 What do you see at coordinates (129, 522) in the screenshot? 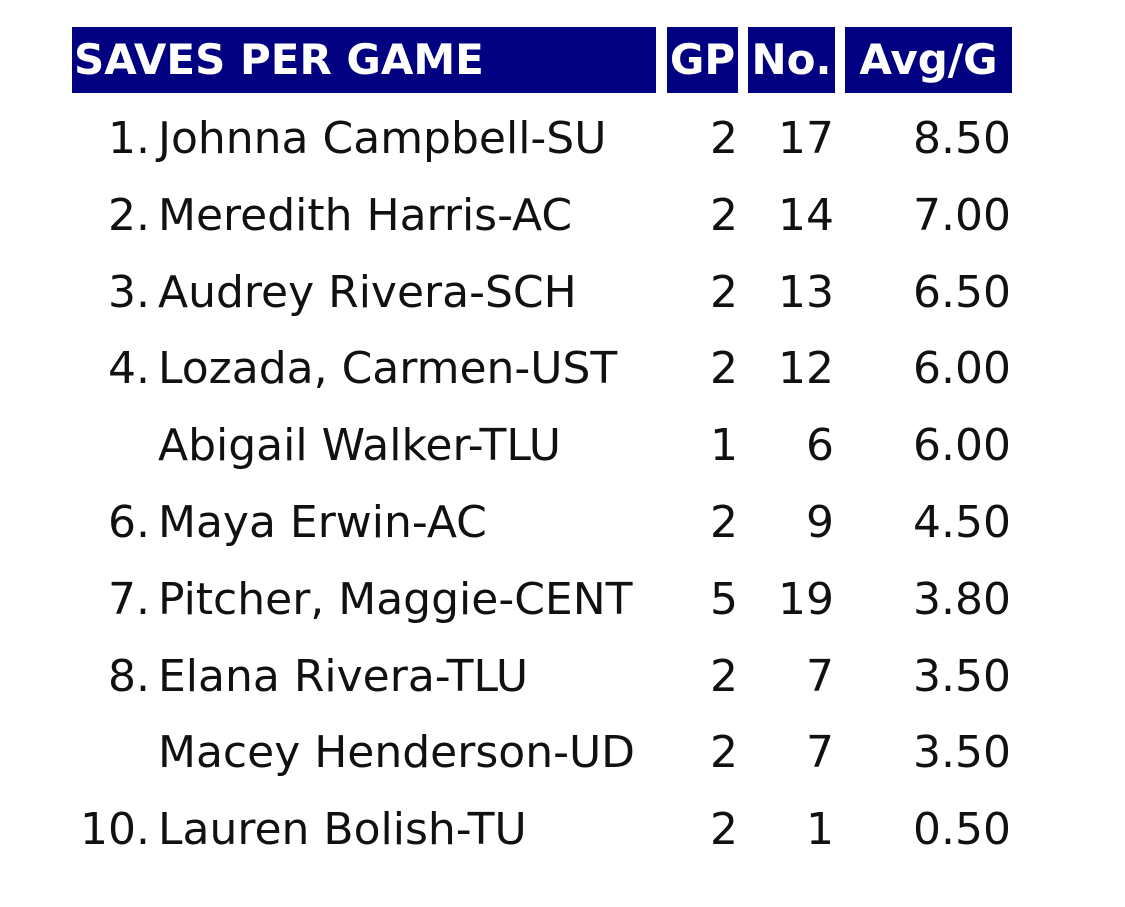
I see `rank-cell: 6.` at bounding box center [129, 522].